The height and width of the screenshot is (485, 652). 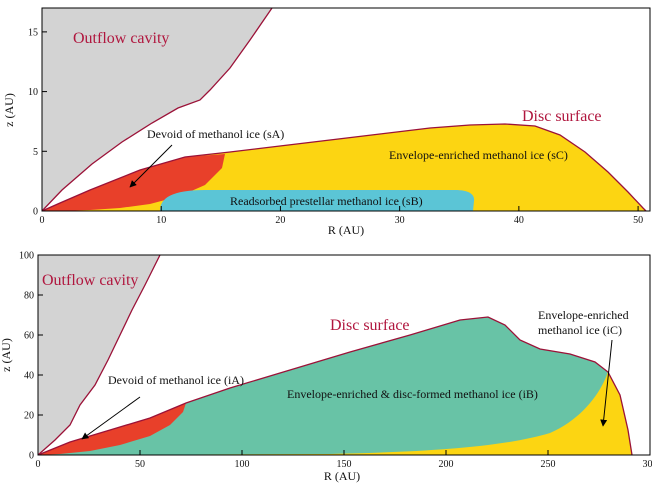 I want to click on bottom-x-tick-label: 150, so click(x=344, y=464).